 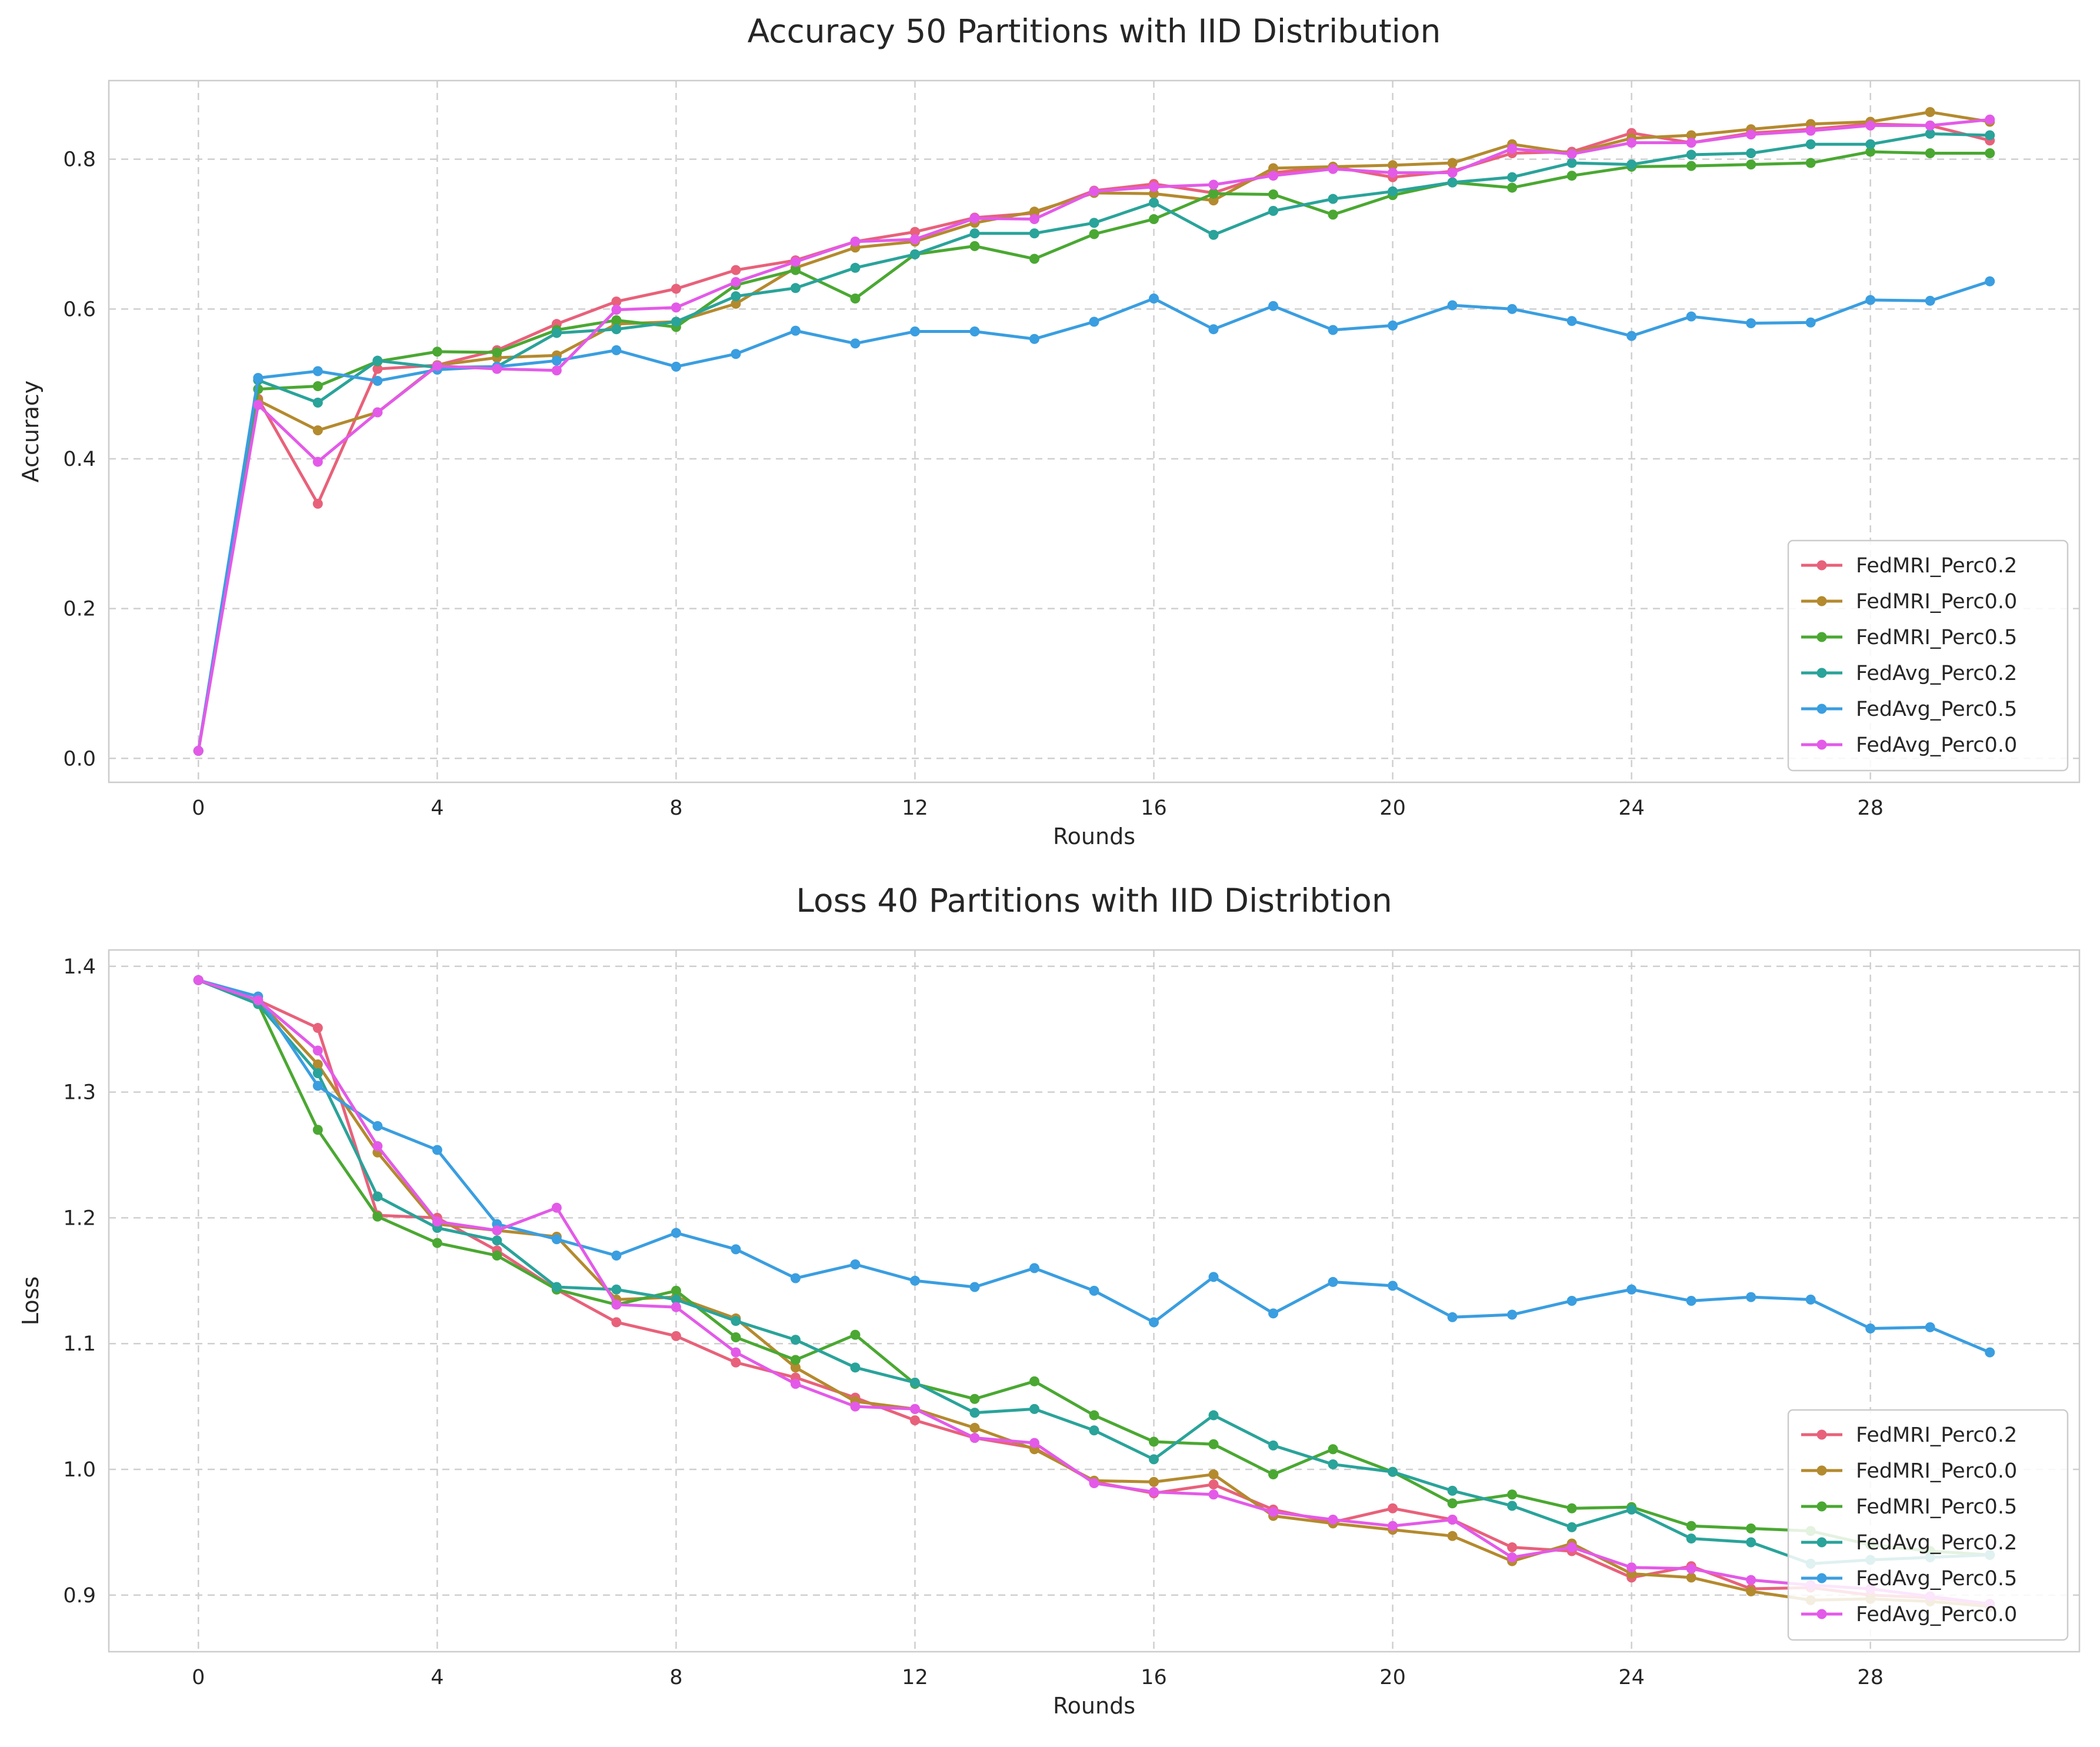 What do you see at coordinates (1631, 1677) in the screenshot?
I see `x-tick-label: 24` at bounding box center [1631, 1677].